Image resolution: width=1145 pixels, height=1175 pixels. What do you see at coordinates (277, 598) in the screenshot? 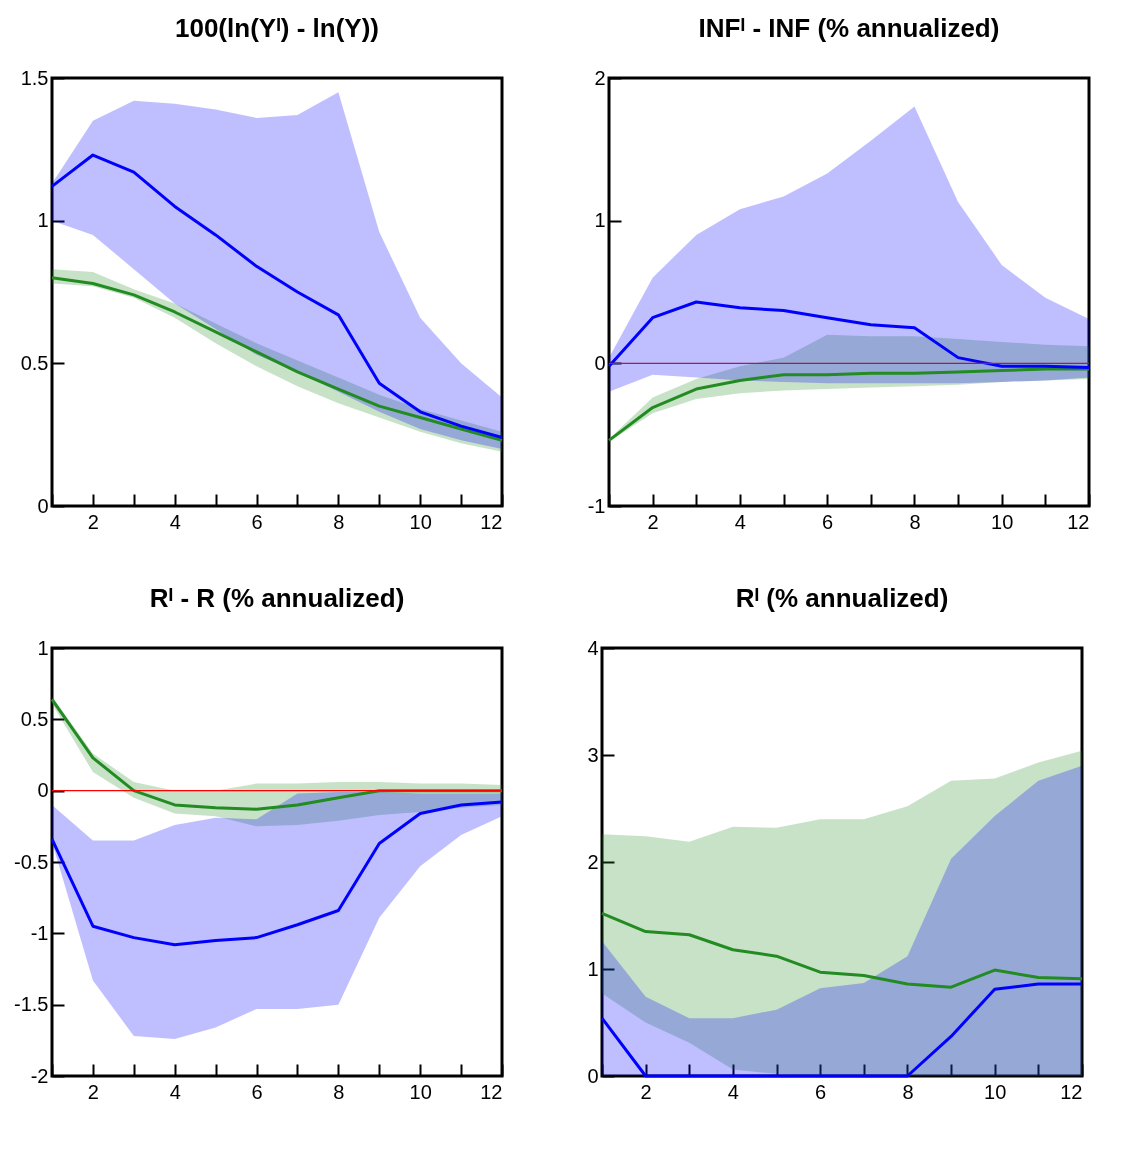
I see `chart-title: Rᴵ - R (% annualized)` at bounding box center [277, 598].